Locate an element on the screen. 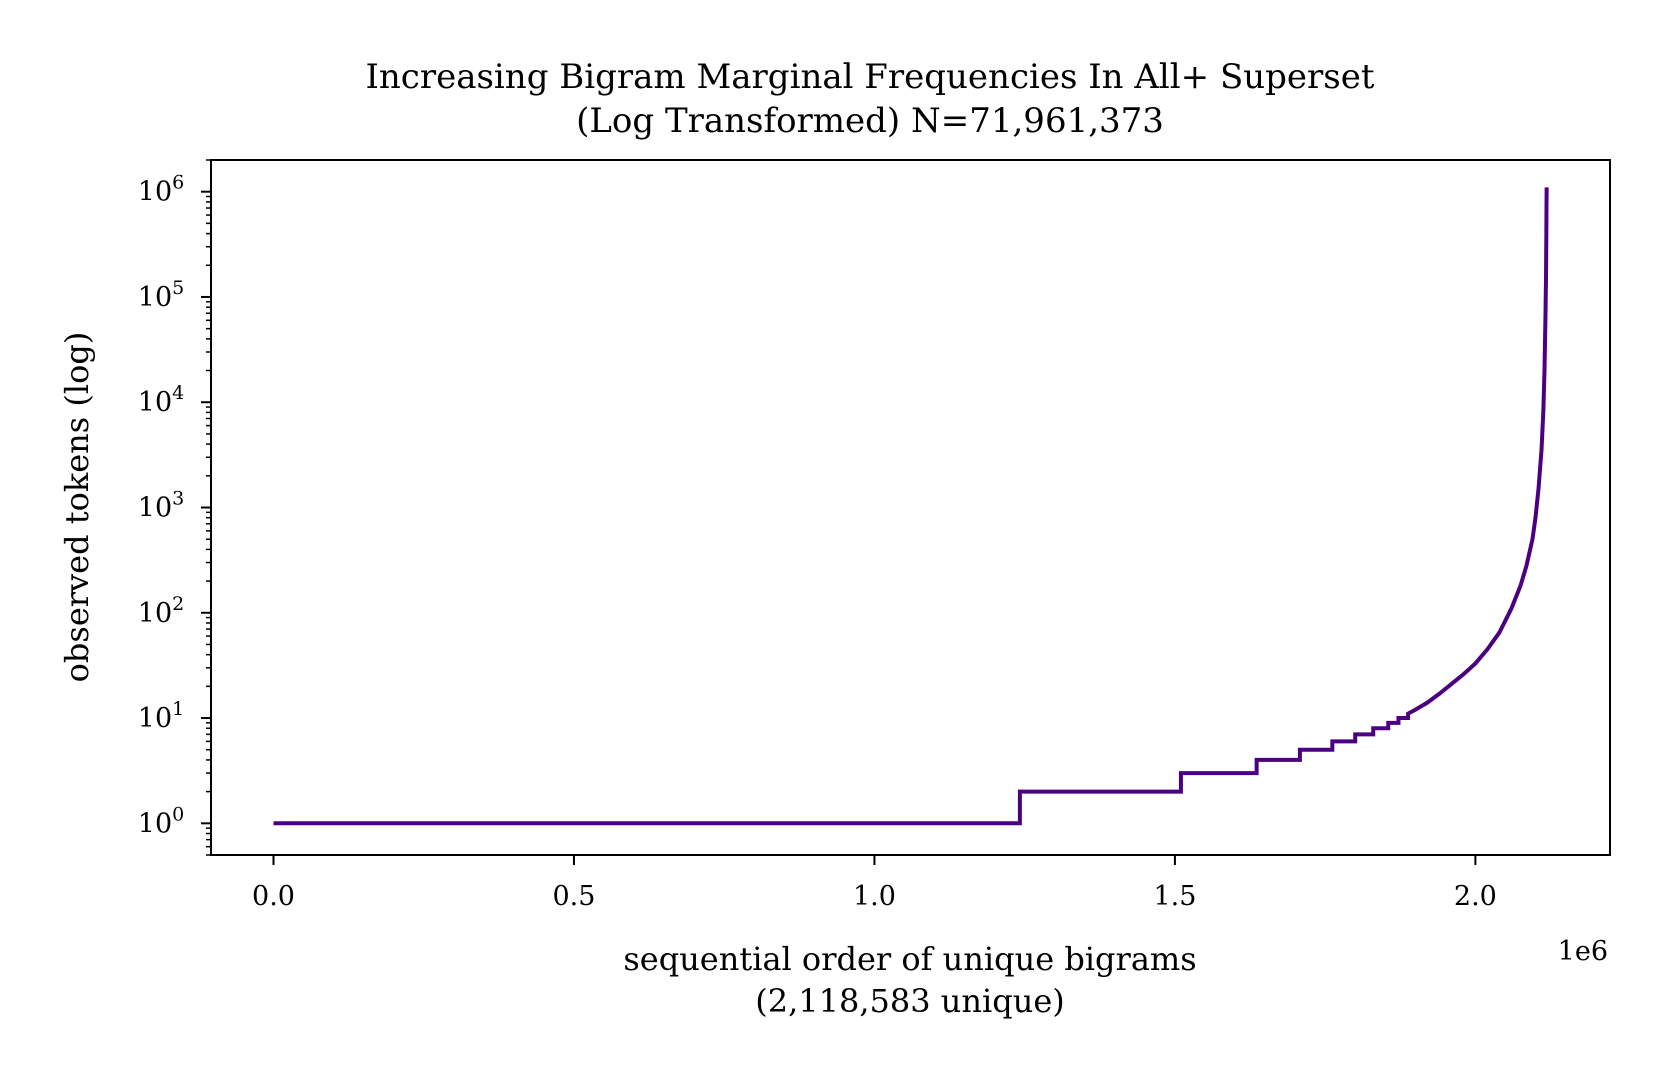 The image size is (1664, 1077). x-tick-label: 1.0 is located at coordinates (874, 896).